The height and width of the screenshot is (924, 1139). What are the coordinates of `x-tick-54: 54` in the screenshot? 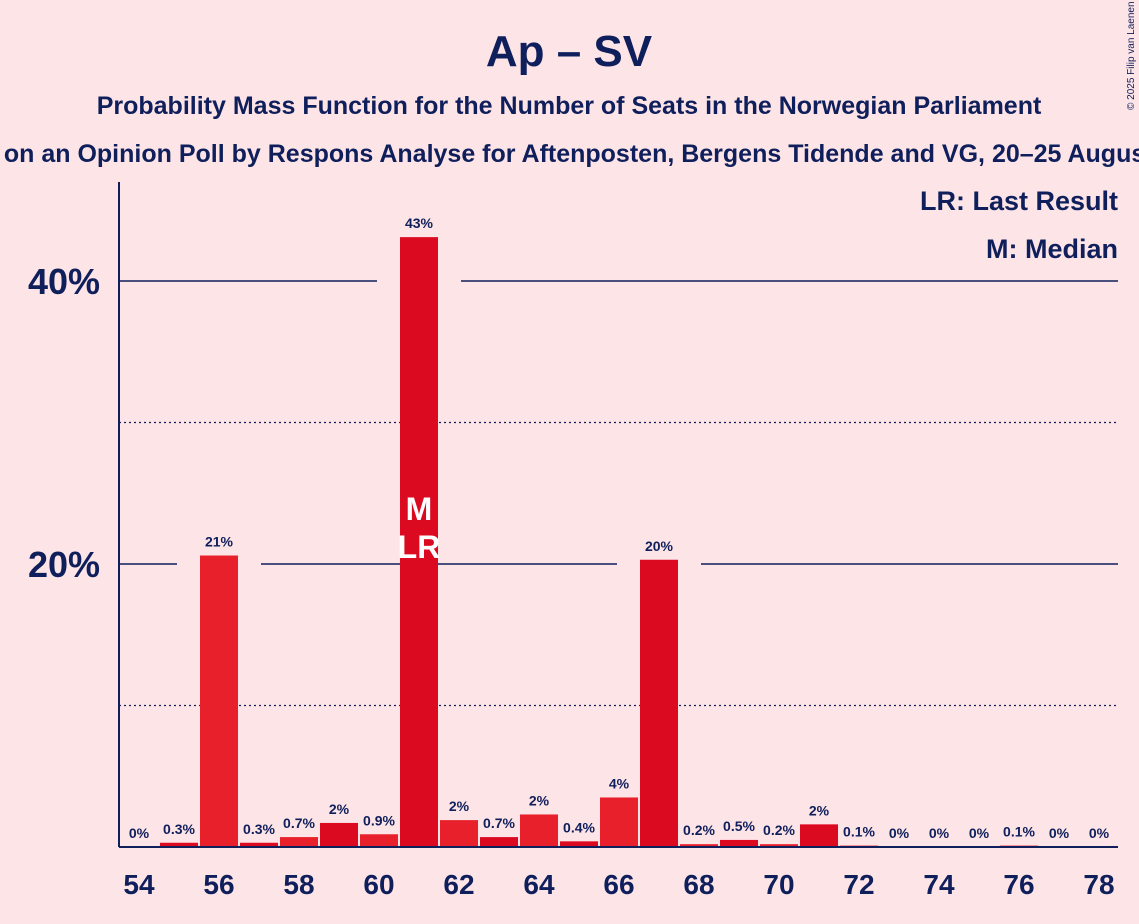 It's located at (139, 884).